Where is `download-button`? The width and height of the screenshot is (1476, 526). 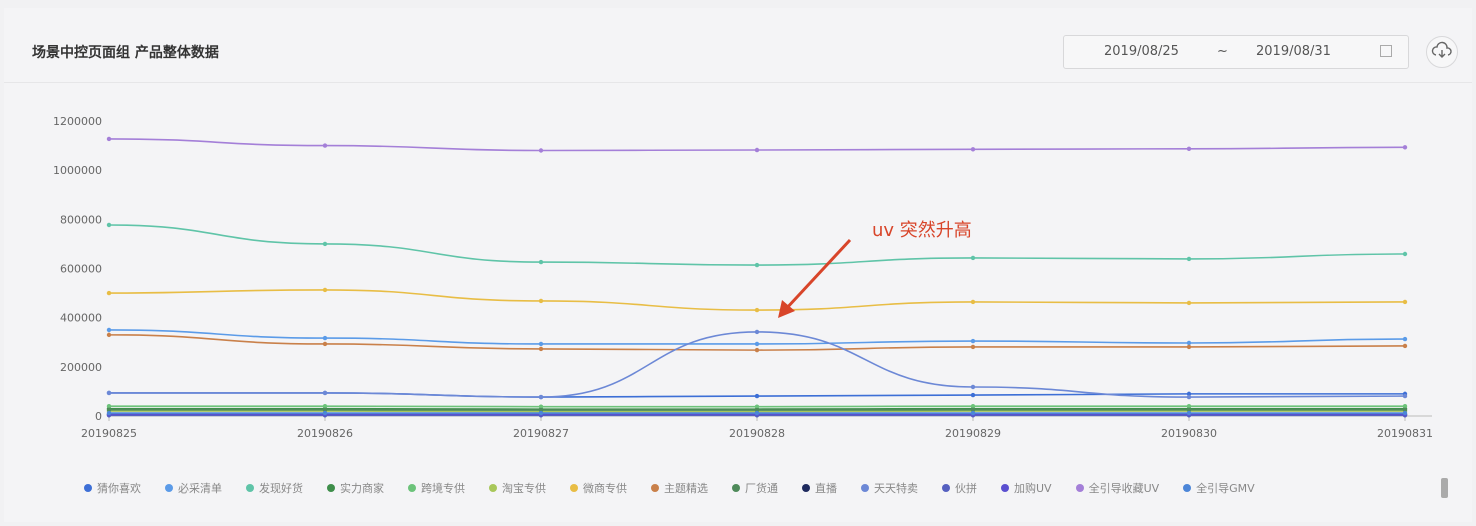 download-button is located at coordinates (1442, 52).